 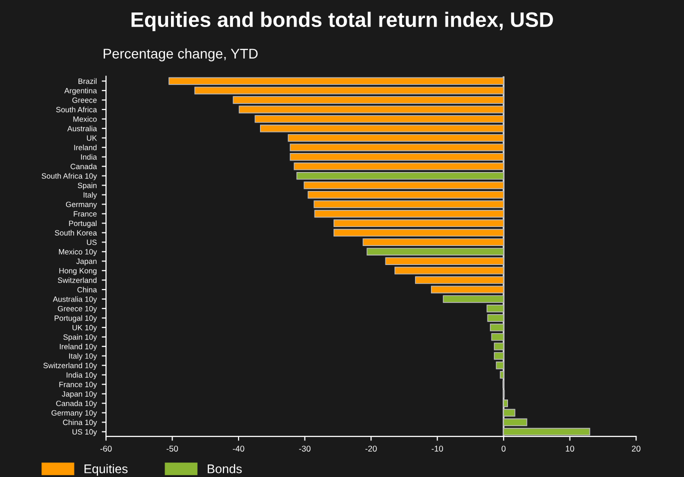 What do you see at coordinates (570, 449) in the screenshot?
I see `x-tick-label: 10` at bounding box center [570, 449].